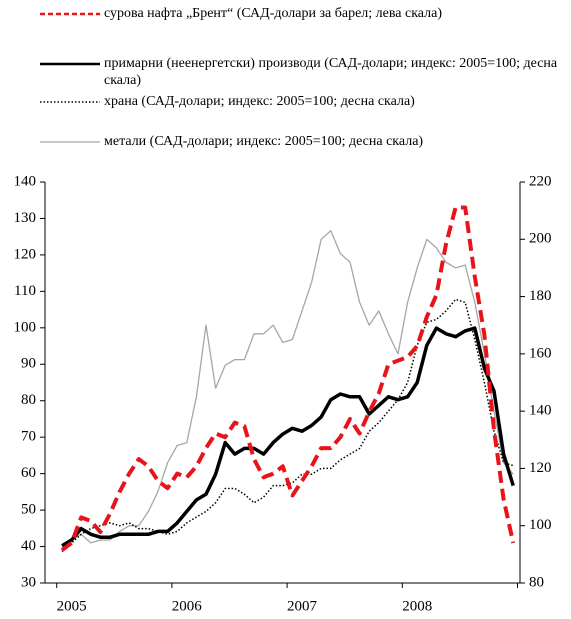 The height and width of the screenshot is (619, 571). What do you see at coordinates (28, 364) in the screenshot?
I see `y-tick-label: 90` at bounding box center [28, 364].